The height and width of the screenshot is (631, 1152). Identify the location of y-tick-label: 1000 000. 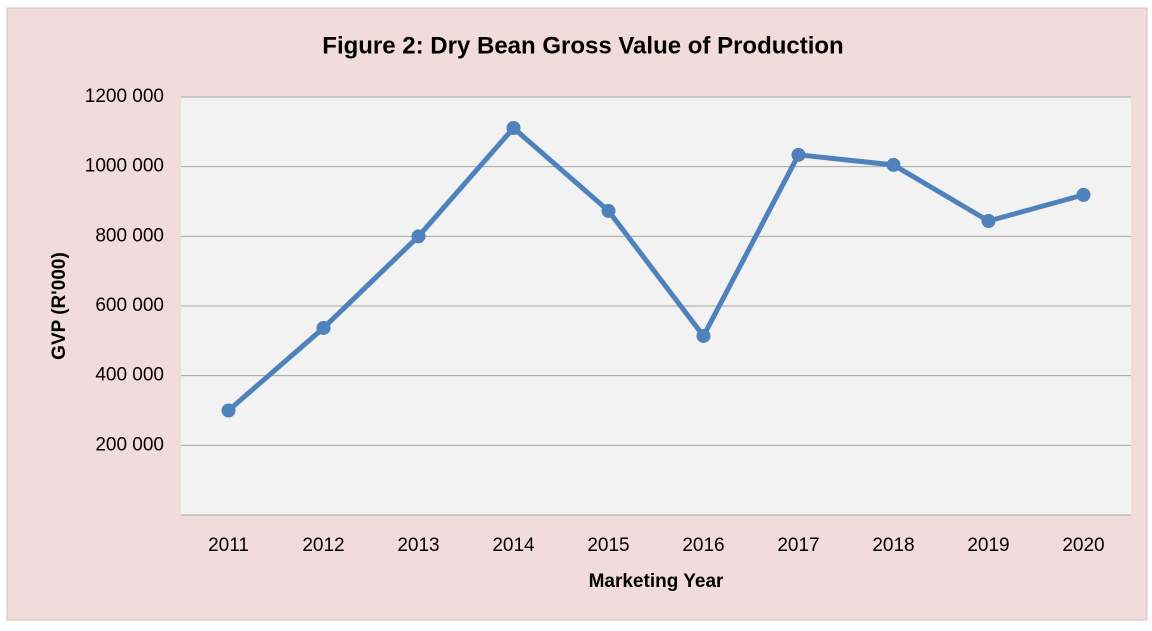
(124, 166).